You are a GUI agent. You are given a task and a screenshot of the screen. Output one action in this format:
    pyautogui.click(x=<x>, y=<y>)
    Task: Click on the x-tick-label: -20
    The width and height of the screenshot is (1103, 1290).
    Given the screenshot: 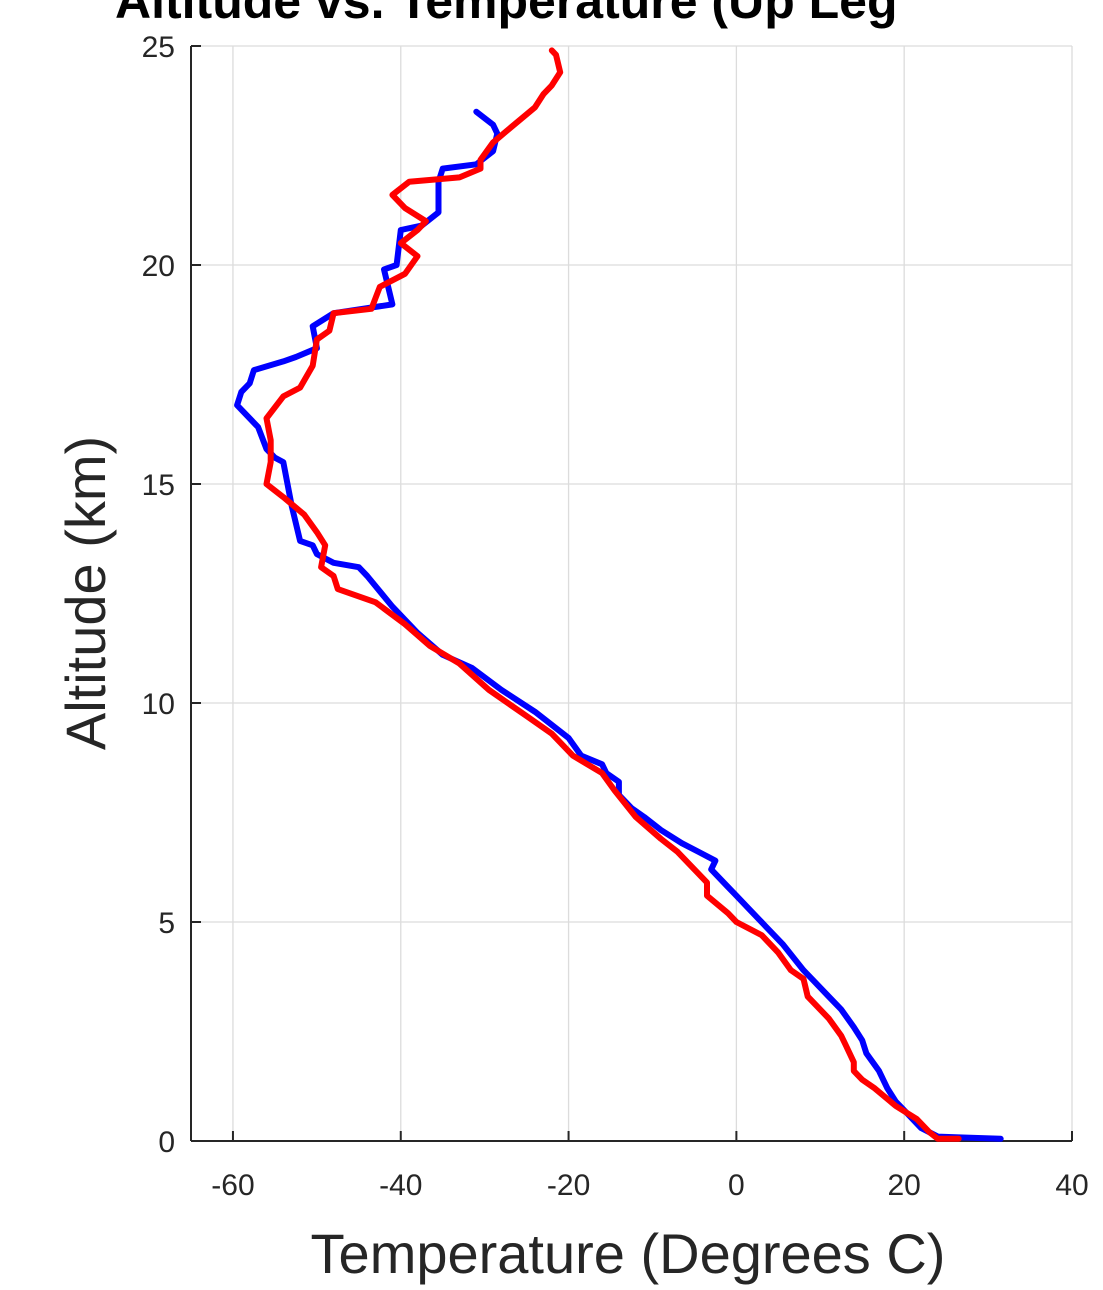 What is the action you would take?
    pyautogui.click(x=568, y=1185)
    